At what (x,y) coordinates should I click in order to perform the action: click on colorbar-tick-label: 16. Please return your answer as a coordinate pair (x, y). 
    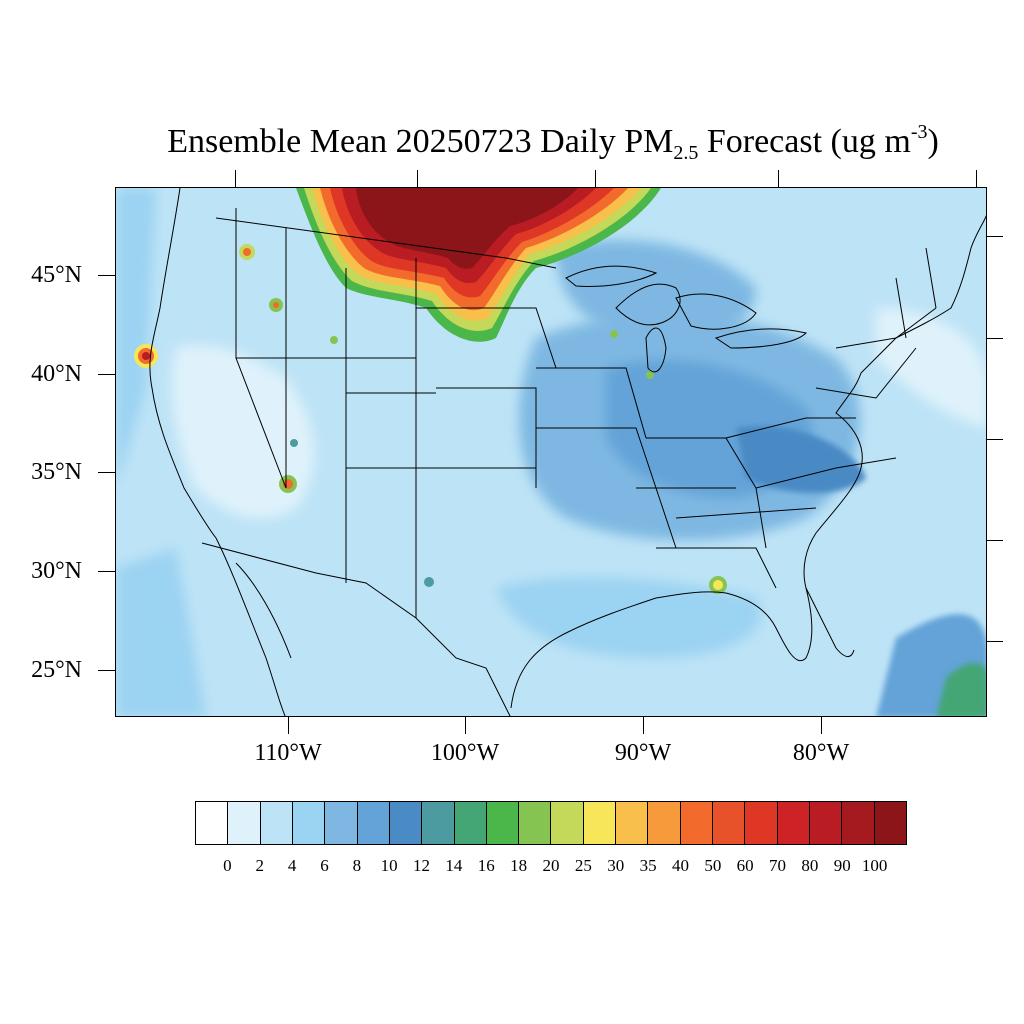
    Looking at the image, I should click on (486, 865).